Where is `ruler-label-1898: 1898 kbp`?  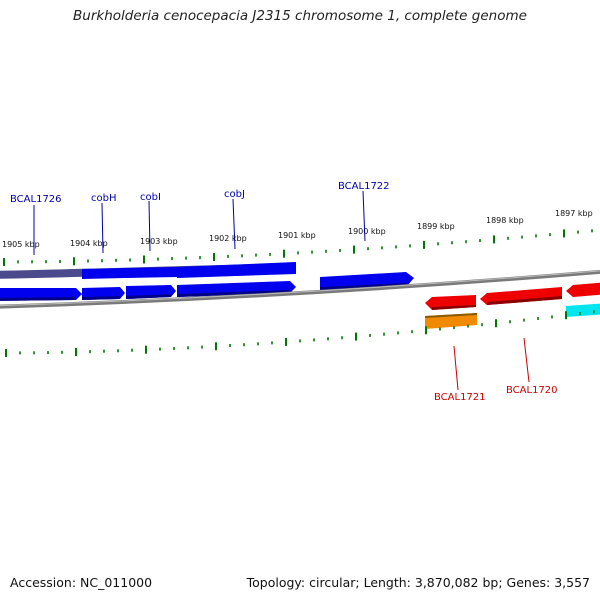
ruler-label-1898: 1898 kbp is located at coordinates (505, 220).